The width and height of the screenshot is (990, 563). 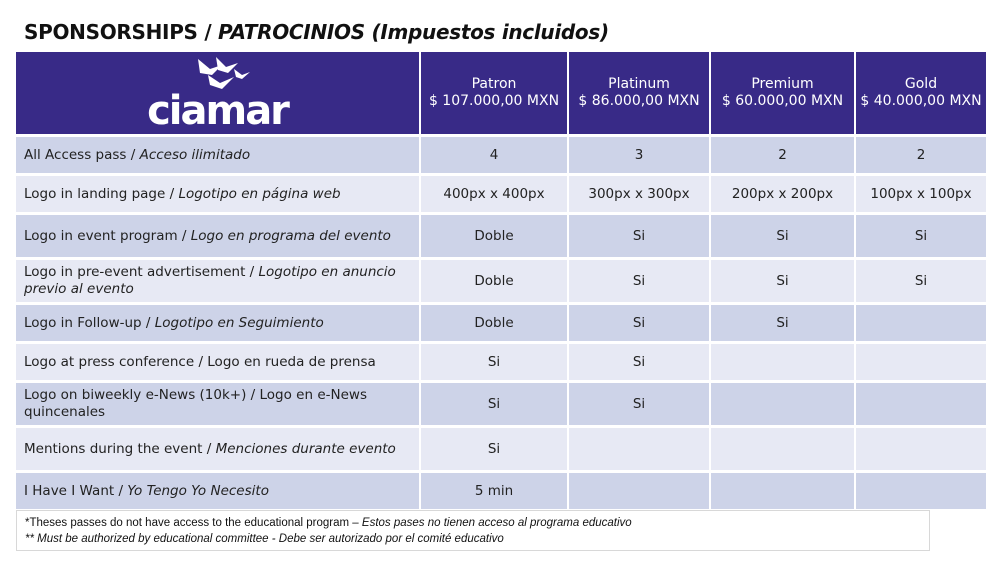 I want to click on feature-en: Mentions during the event /, so click(x=120, y=448).